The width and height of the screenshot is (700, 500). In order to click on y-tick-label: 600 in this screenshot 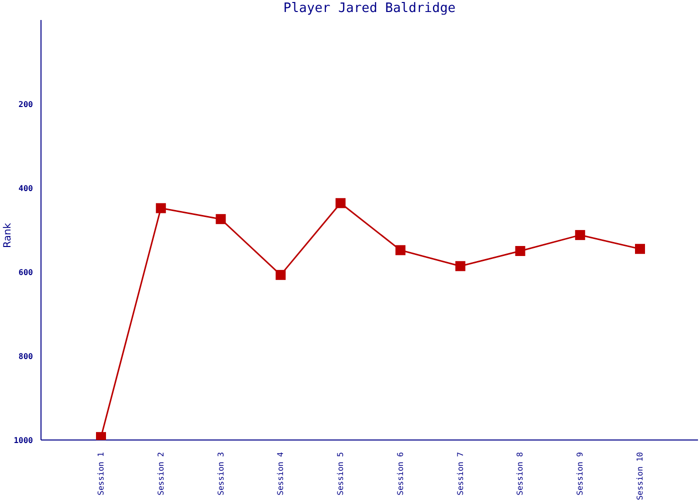, I will do `click(26, 272)`.